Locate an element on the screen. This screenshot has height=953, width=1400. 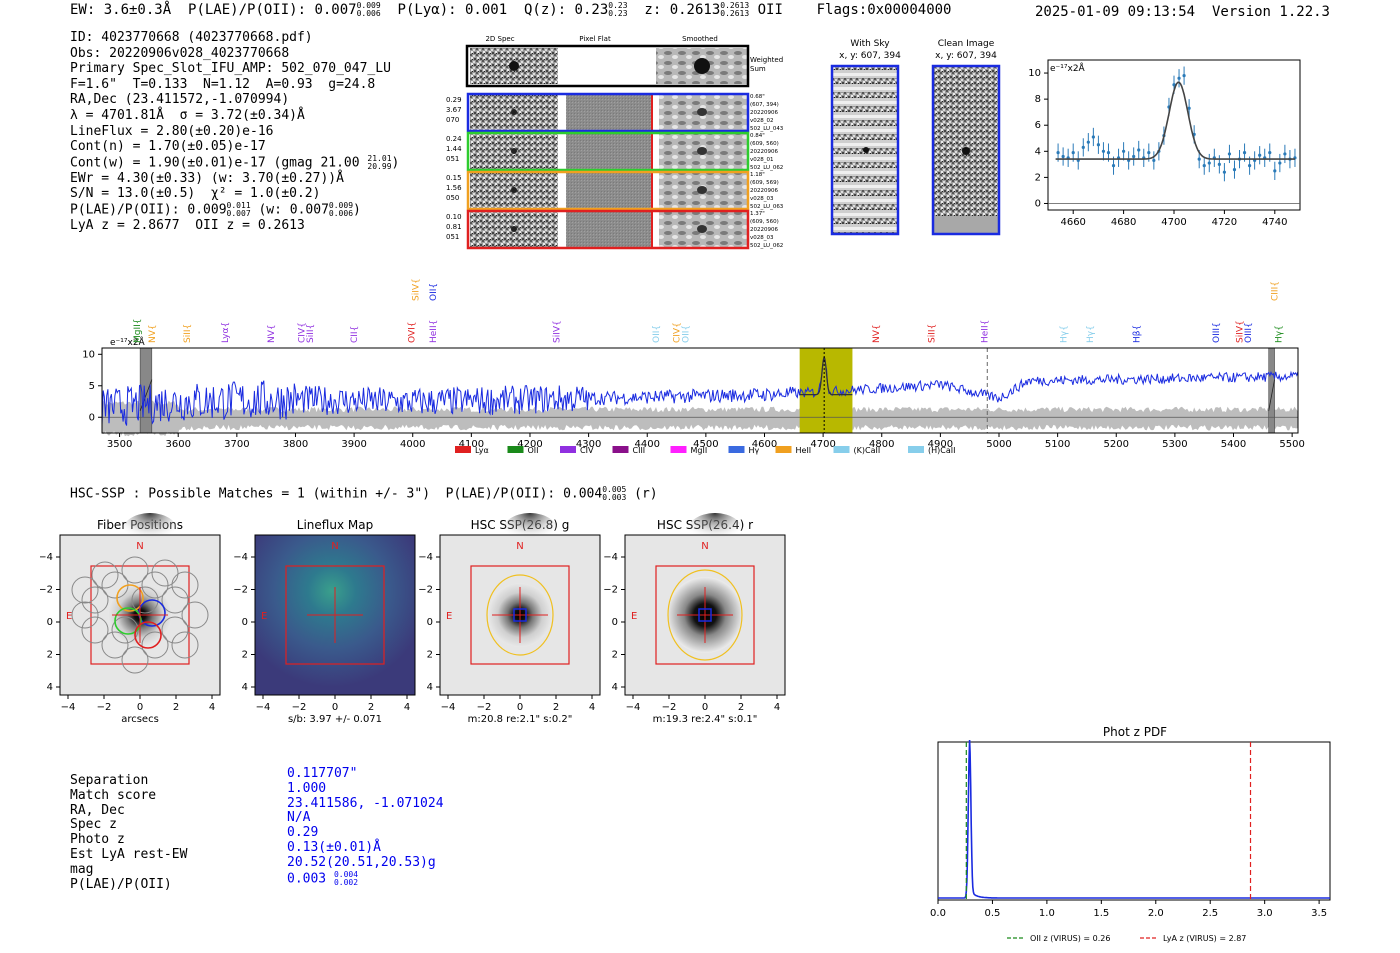
x-tick-label: 3.0 is located at coordinates (1265, 913).